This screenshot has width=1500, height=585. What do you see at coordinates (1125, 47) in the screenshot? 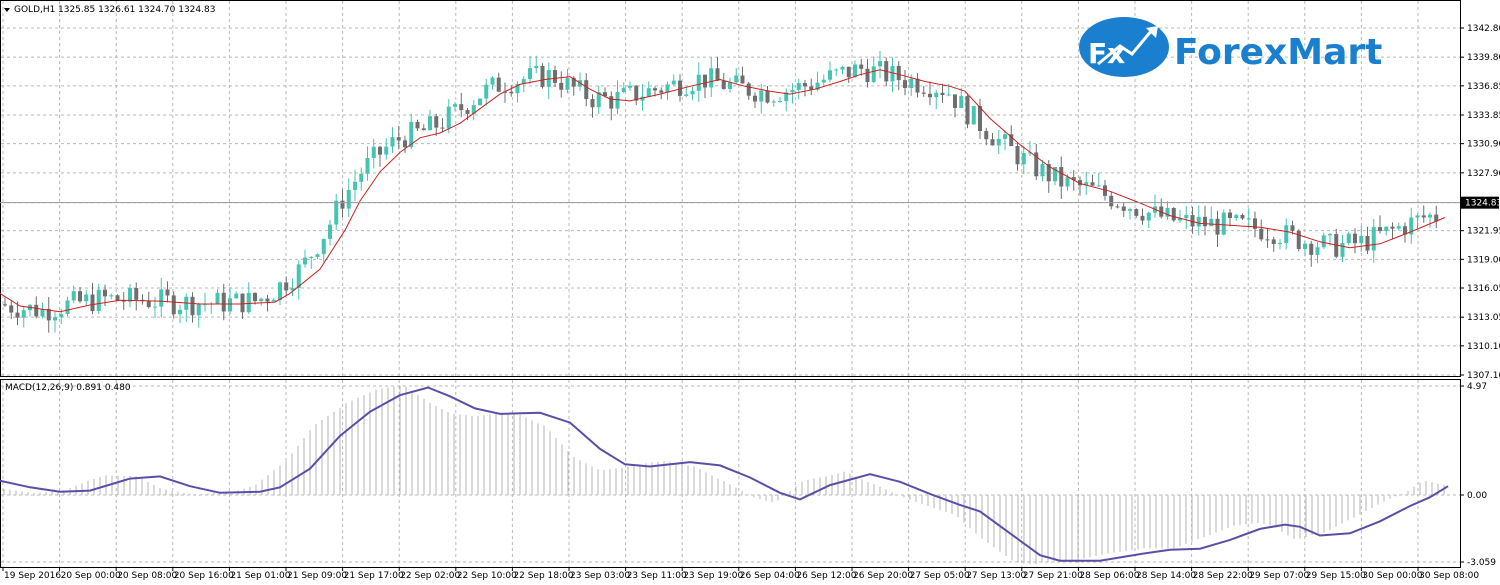
I see `logo-arrow-icon` at bounding box center [1125, 47].